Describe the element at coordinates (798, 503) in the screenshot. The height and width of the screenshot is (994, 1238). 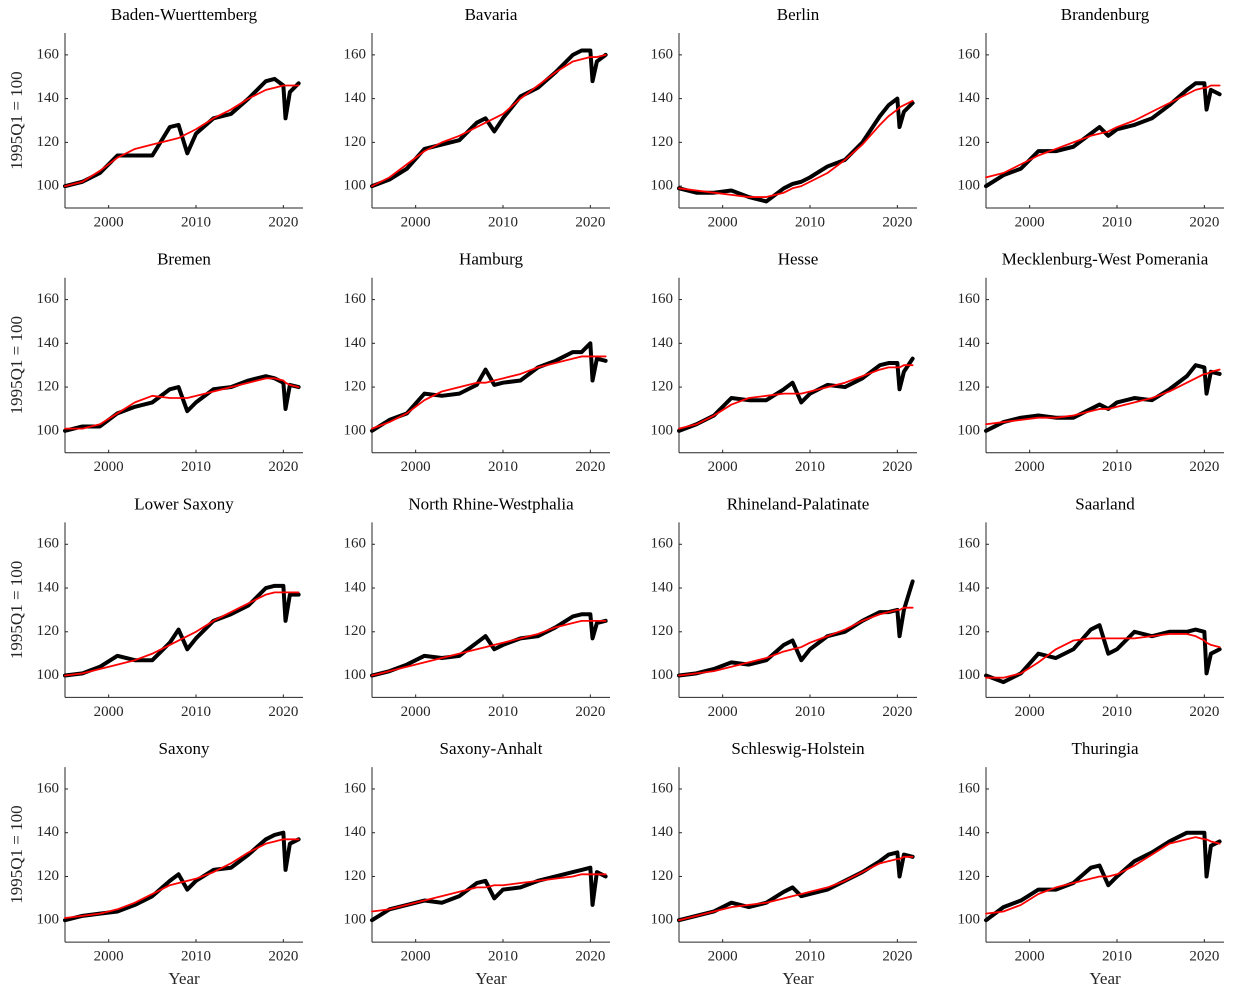
I see `subplot-title: Rhineland-Palatinate` at that location.